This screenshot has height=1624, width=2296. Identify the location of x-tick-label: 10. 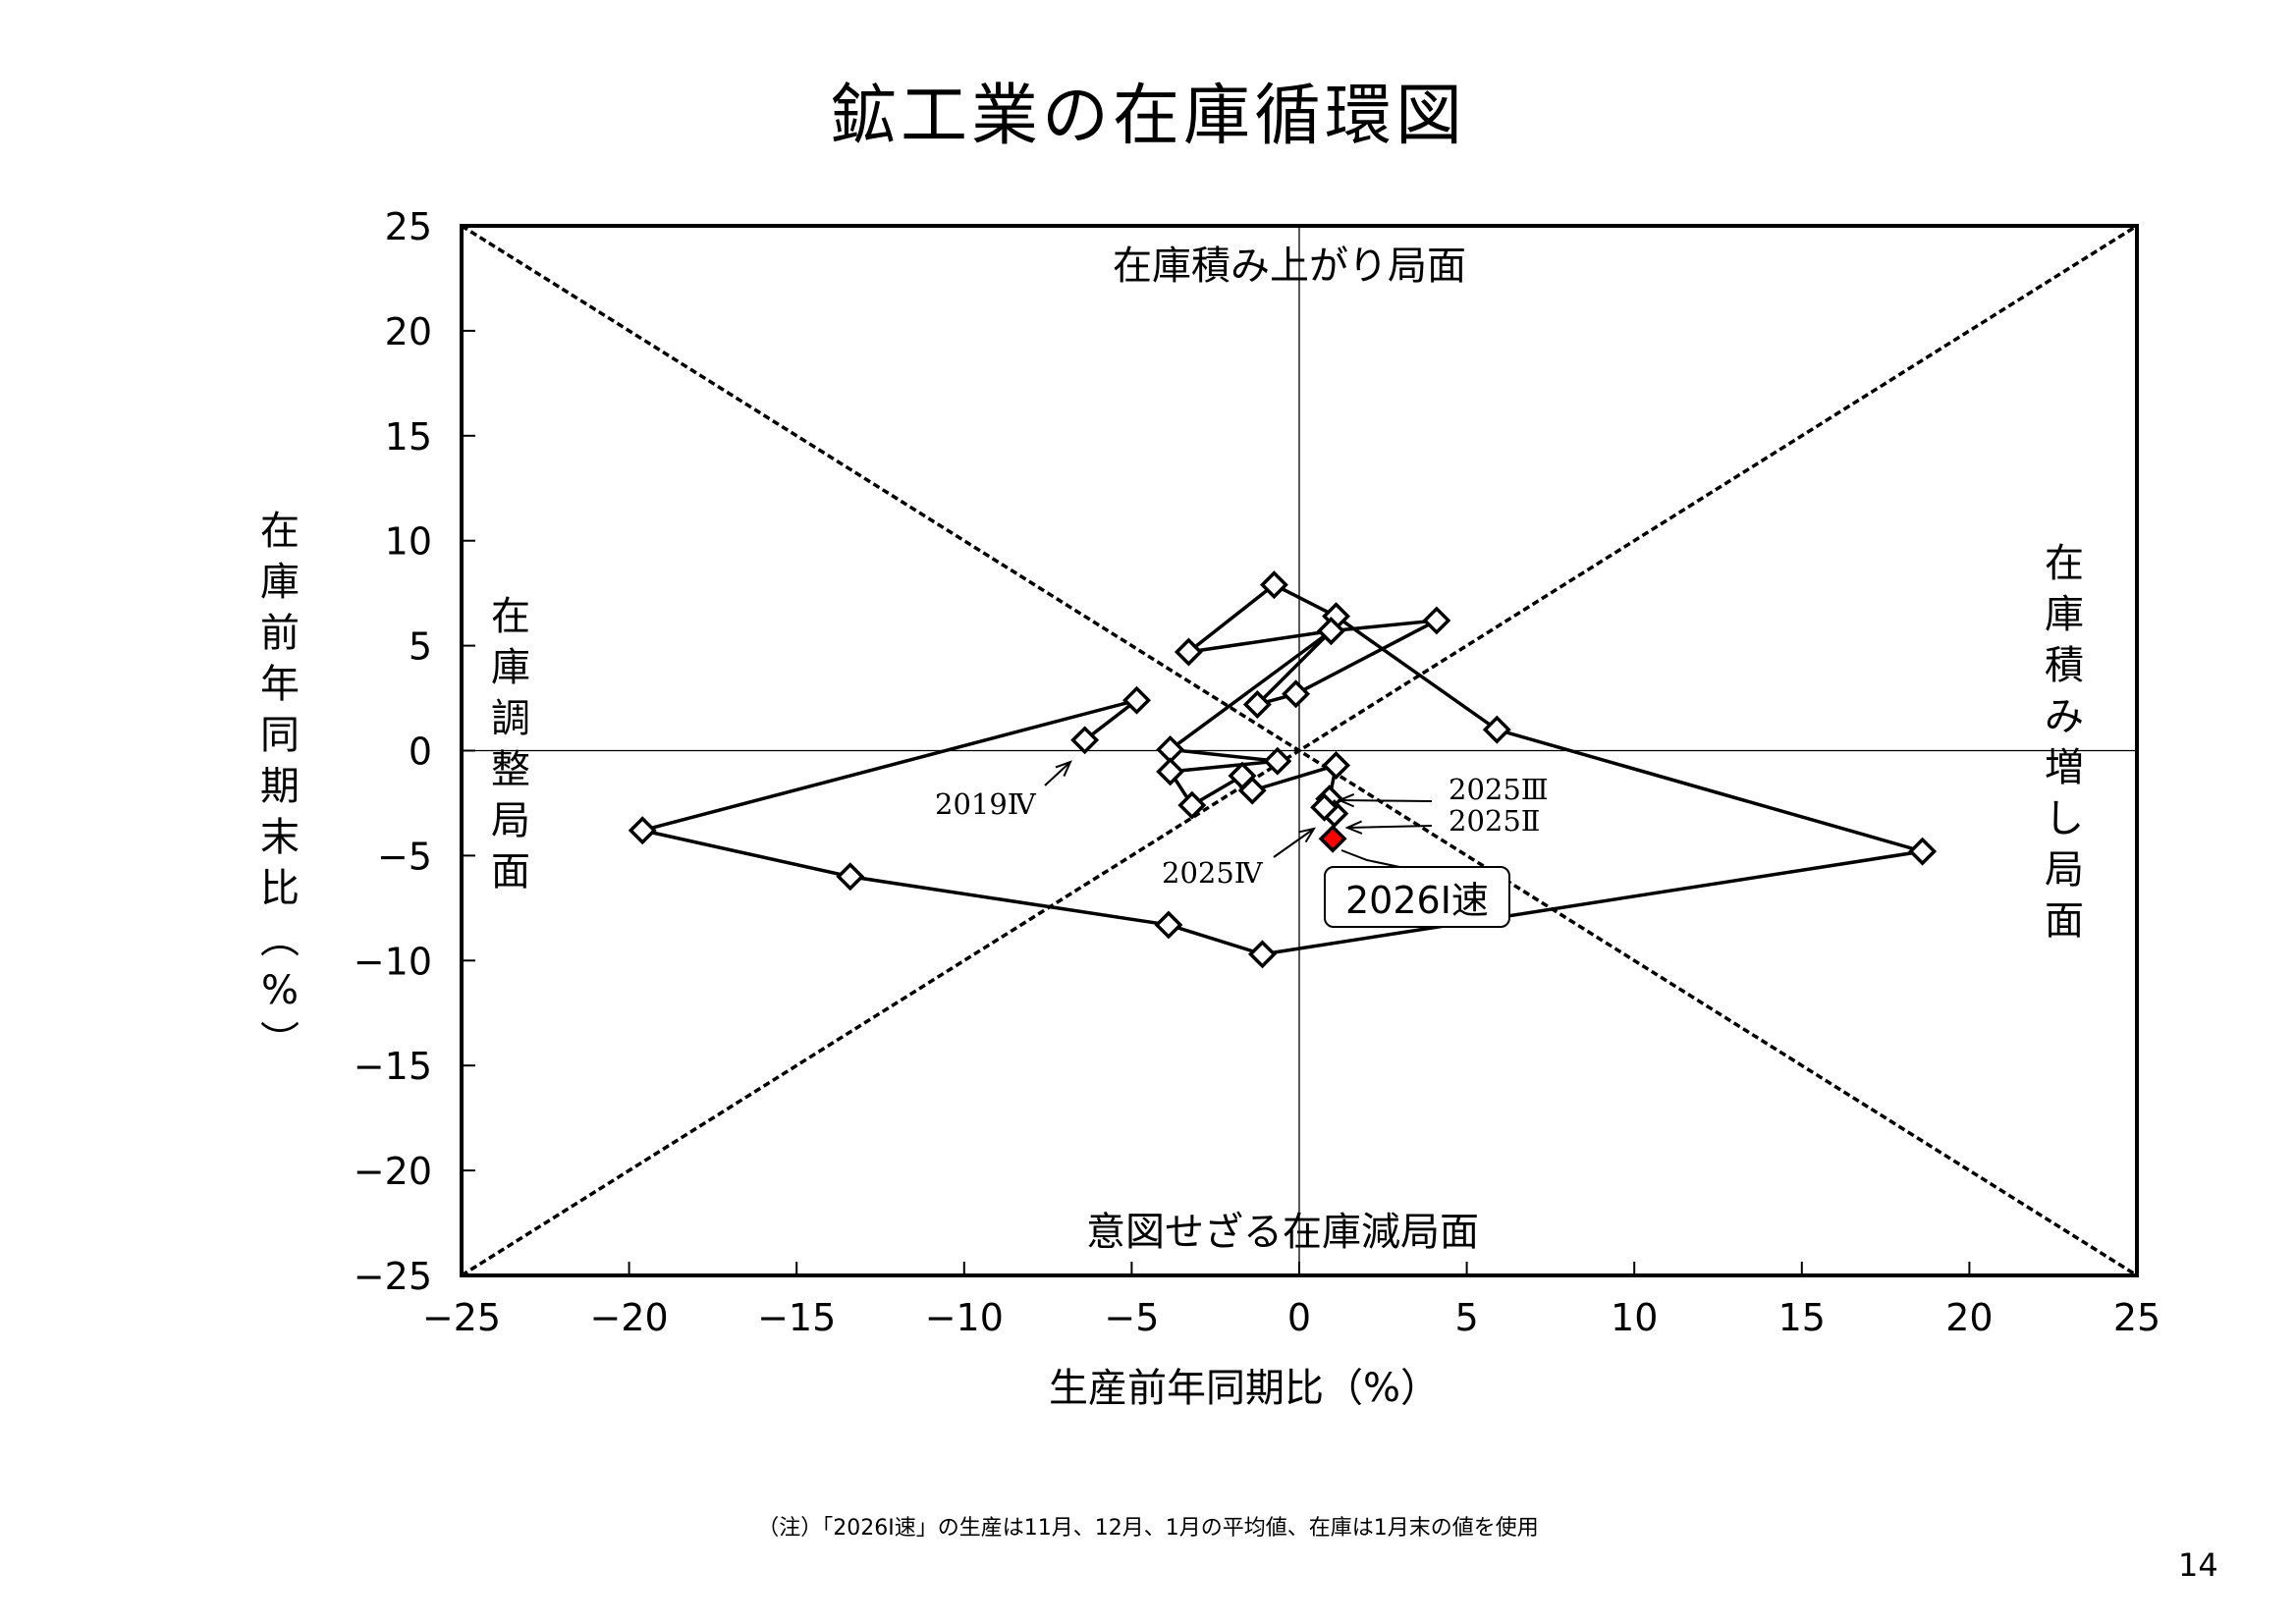
(1634, 1317).